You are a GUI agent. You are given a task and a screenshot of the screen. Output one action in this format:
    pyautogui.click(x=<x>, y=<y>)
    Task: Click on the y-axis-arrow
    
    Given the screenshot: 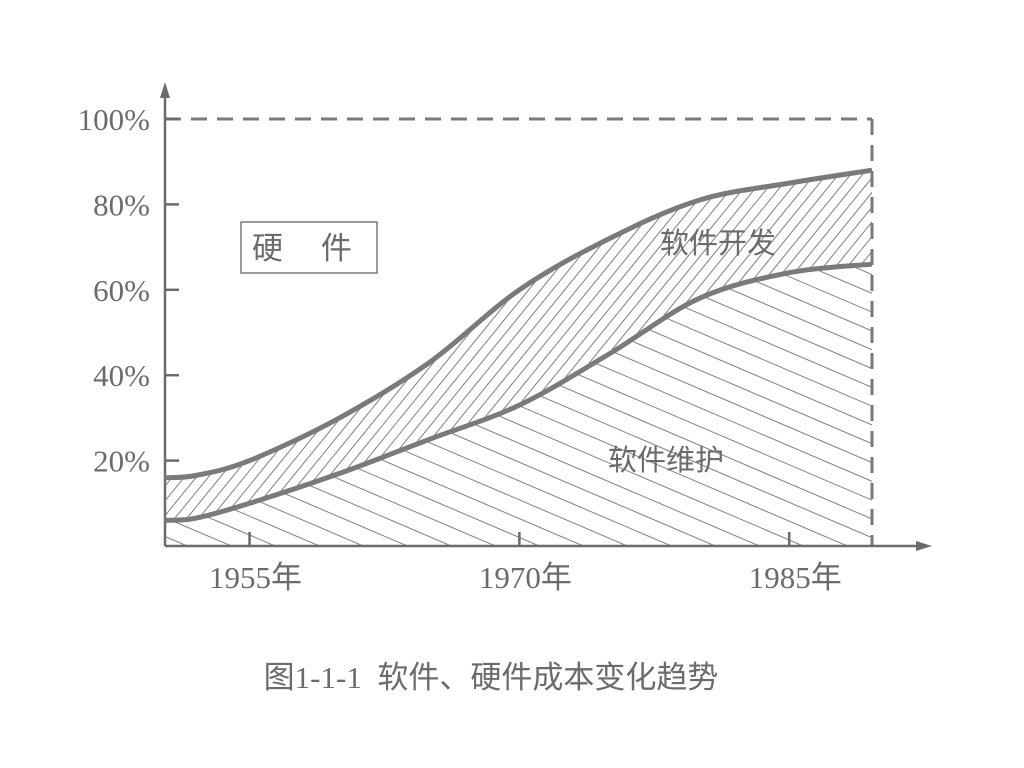 What is the action you would take?
    pyautogui.click(x=165, y=90)
    